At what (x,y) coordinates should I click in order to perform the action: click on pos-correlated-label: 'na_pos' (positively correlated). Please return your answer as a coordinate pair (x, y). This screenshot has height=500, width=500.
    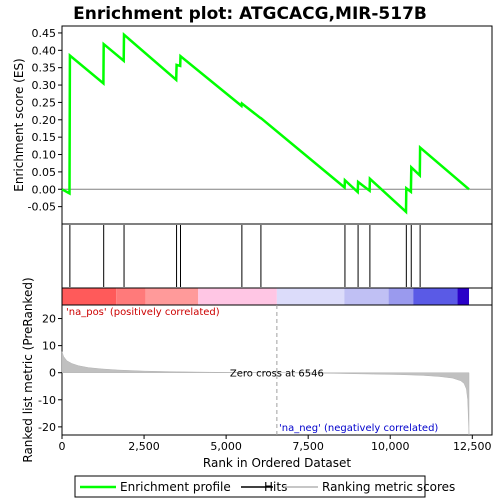
    Looking at the image, I should click on (143, 312).